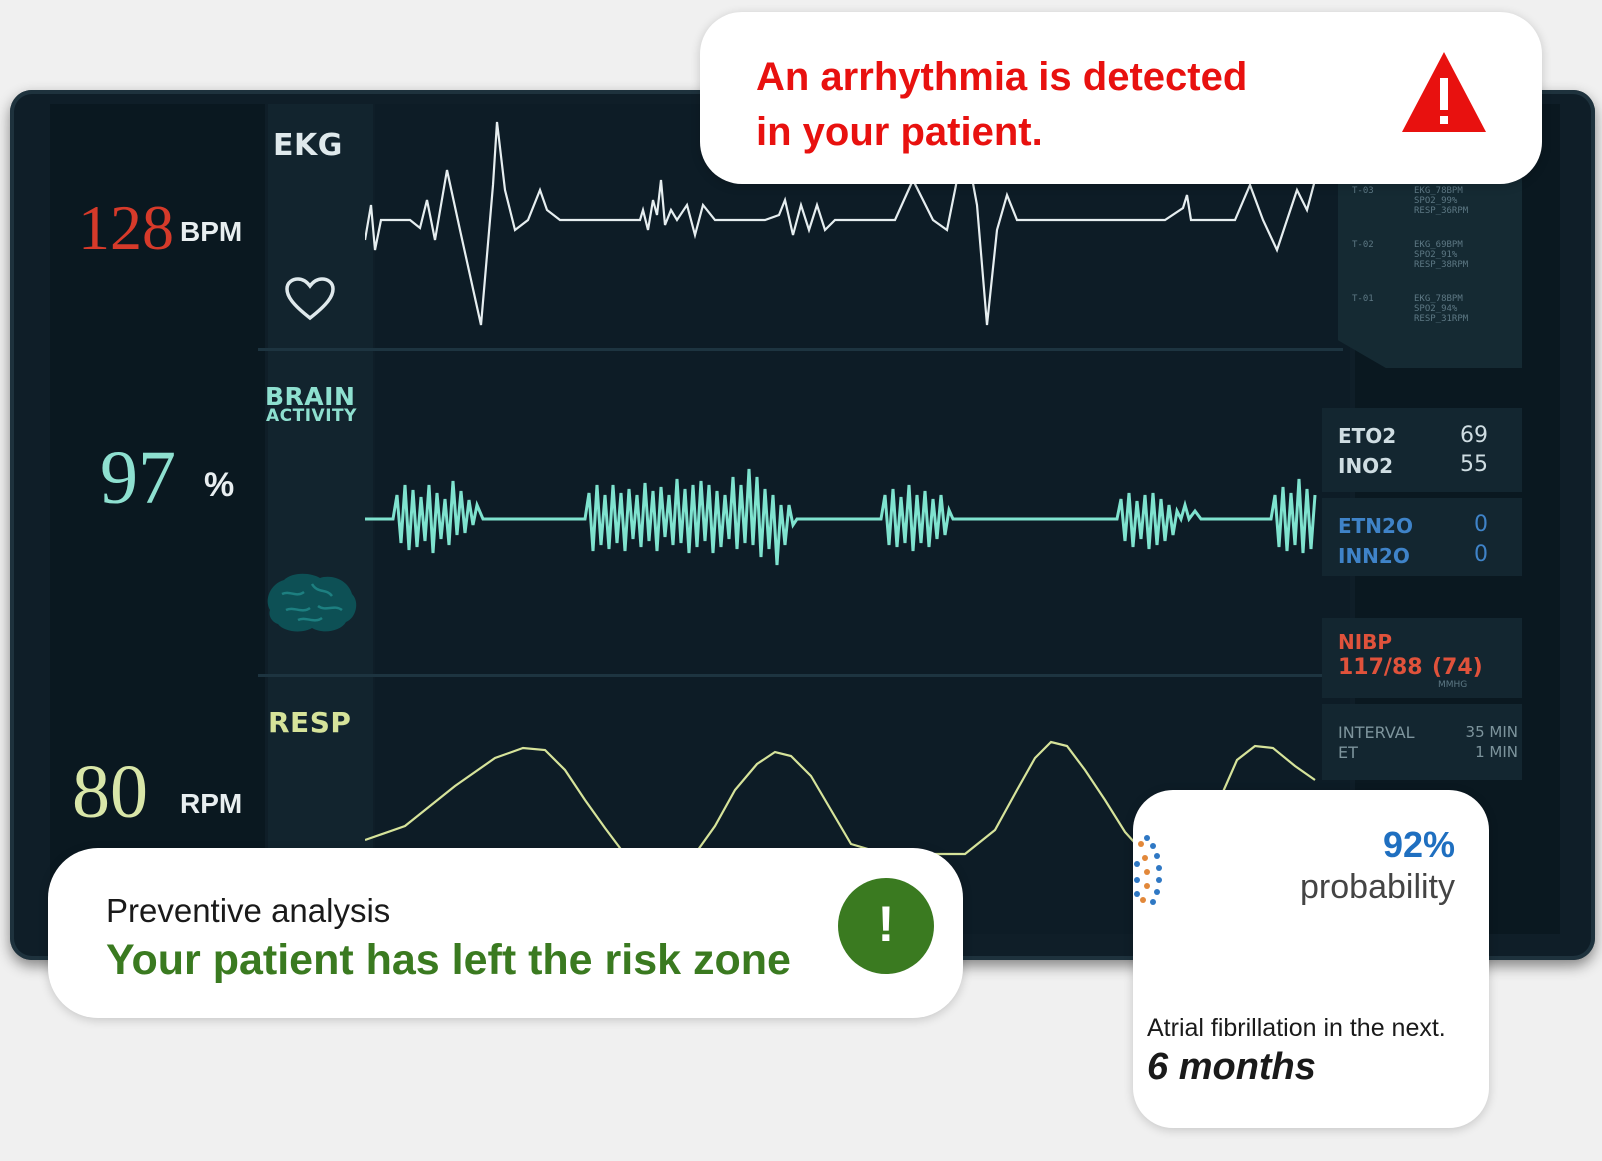 Image resolution: width=1602 pixels, height=1161 pixels. I want to click on ekg-waveform, so click(841, 223).